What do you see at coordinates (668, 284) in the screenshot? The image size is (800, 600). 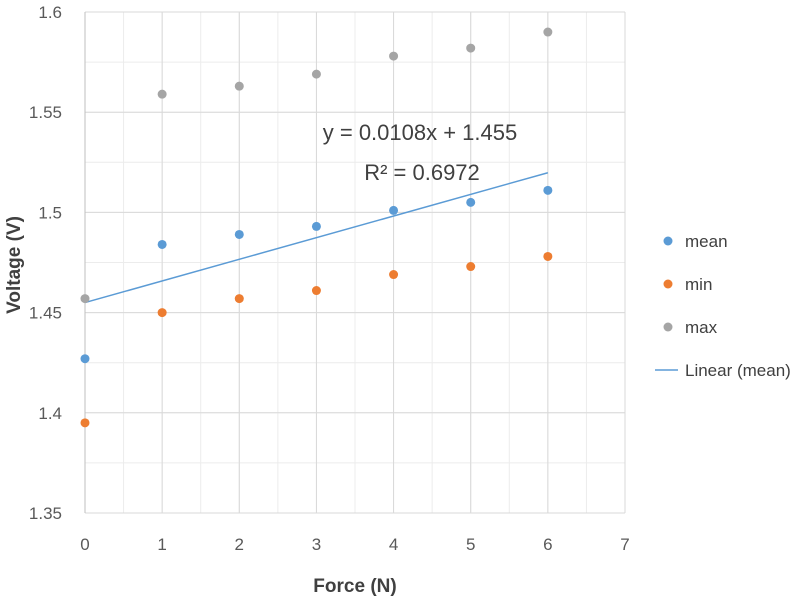 I see `legend-marker-min` at bounding box center [668, 284].